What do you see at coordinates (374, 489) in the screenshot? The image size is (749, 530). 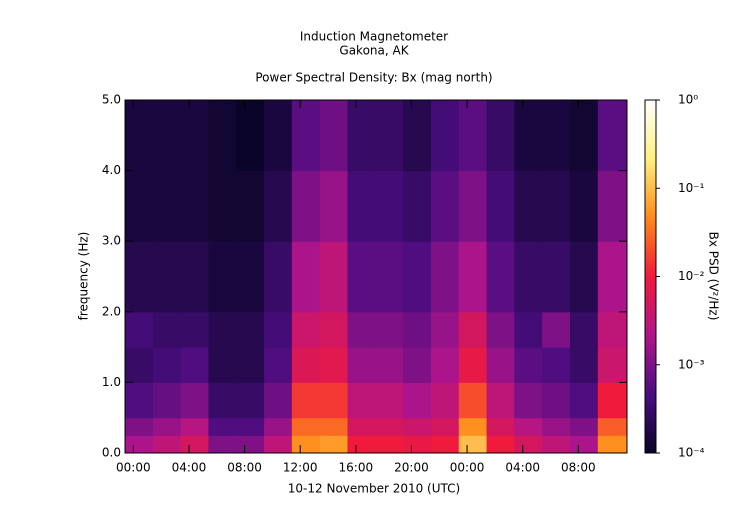 I see `x-axis-label: 10-12 November 2010 (UTC)` at bounding box center [374, 489].